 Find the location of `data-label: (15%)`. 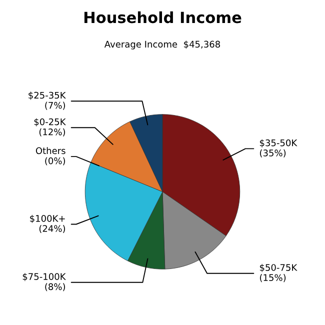

data-label: (15%) is located at coordinates (273, 278).